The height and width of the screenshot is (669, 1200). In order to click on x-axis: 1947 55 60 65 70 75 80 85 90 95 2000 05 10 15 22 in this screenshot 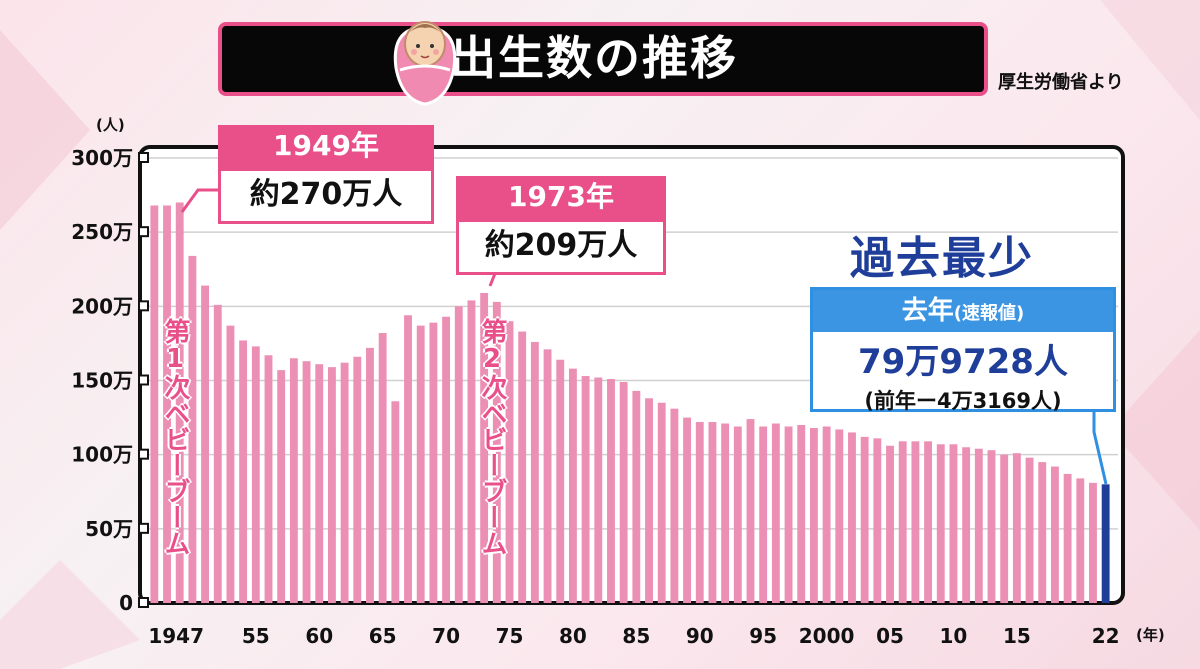, I will do `click(633, 636)`.